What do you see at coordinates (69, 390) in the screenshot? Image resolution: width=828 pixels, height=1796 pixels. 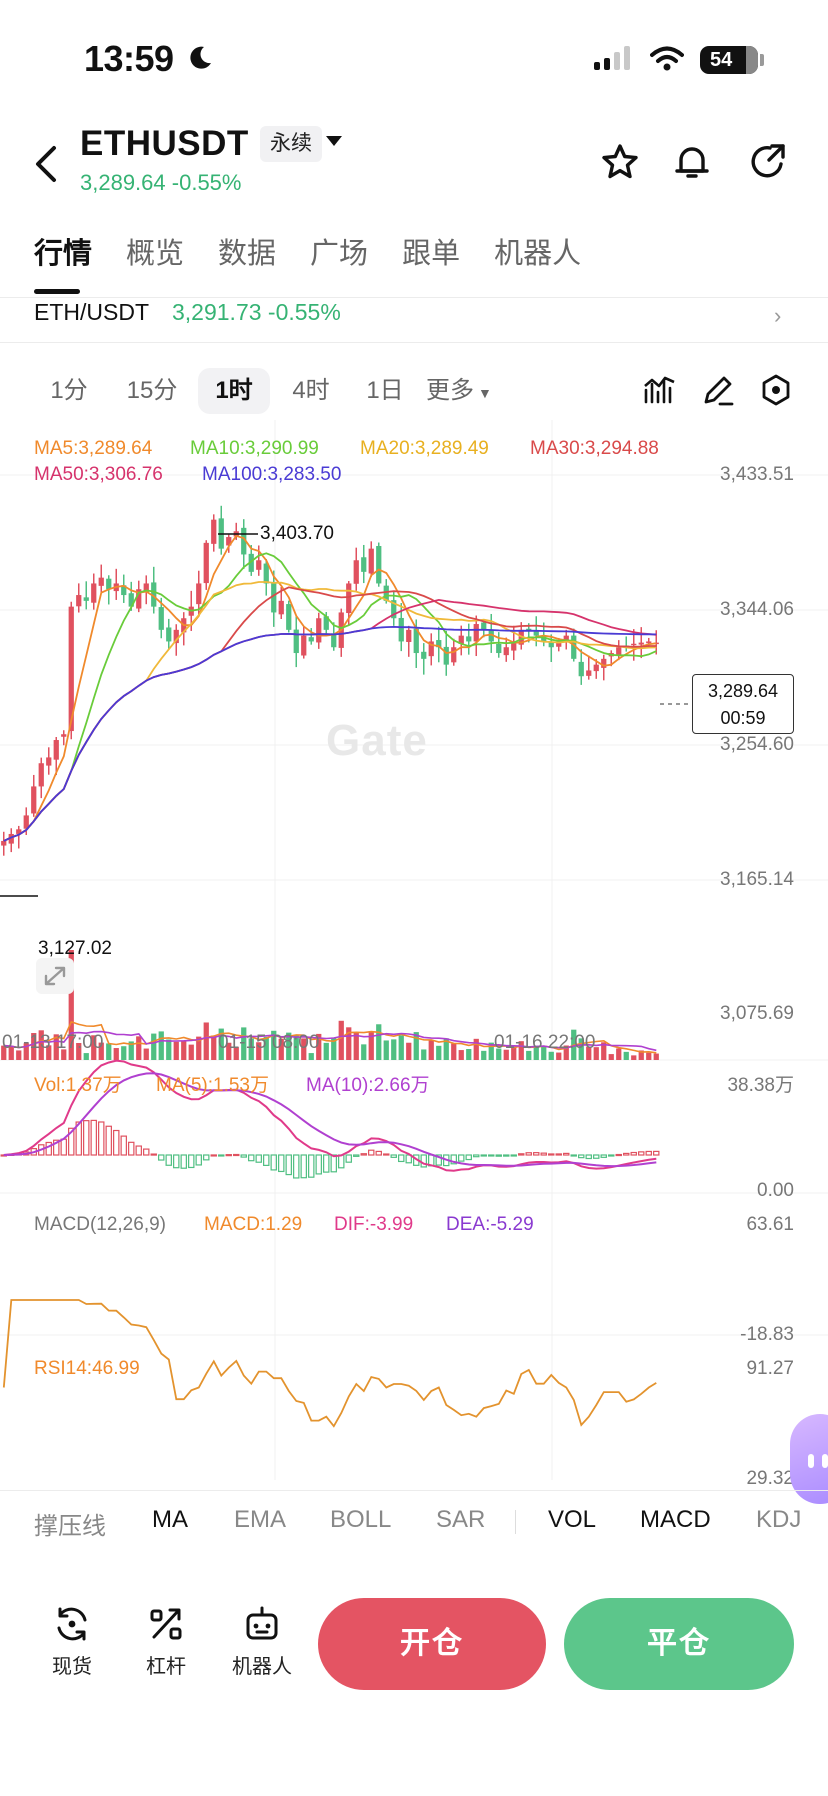 I see `timeframe-1m: 1分` at bounding box center [69, 390].